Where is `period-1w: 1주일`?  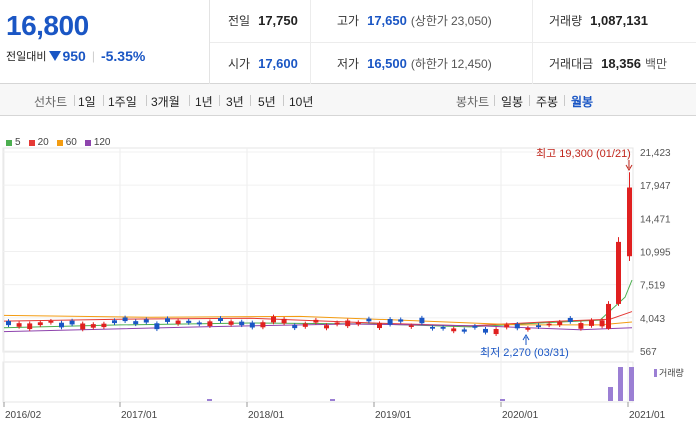
period-1w: 1주일 is located at coordinates (122, 102).